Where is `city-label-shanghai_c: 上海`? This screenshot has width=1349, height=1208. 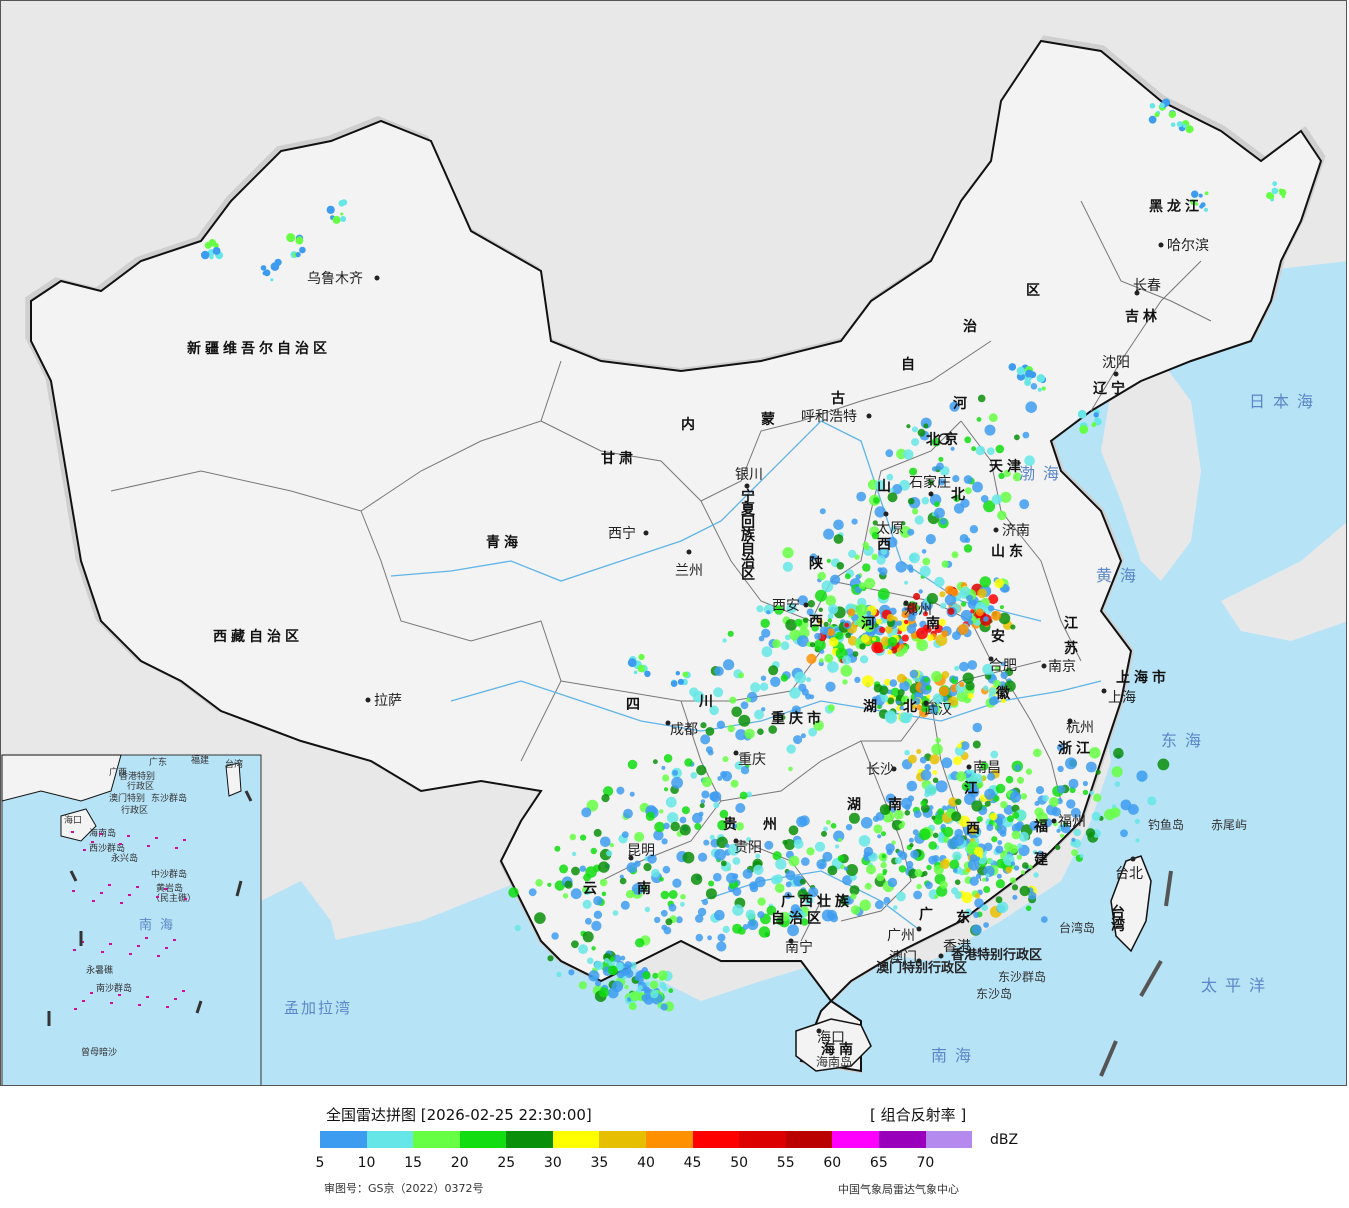
city-label-shanghai_c: 上海 is located at coordinates (1122, 698).